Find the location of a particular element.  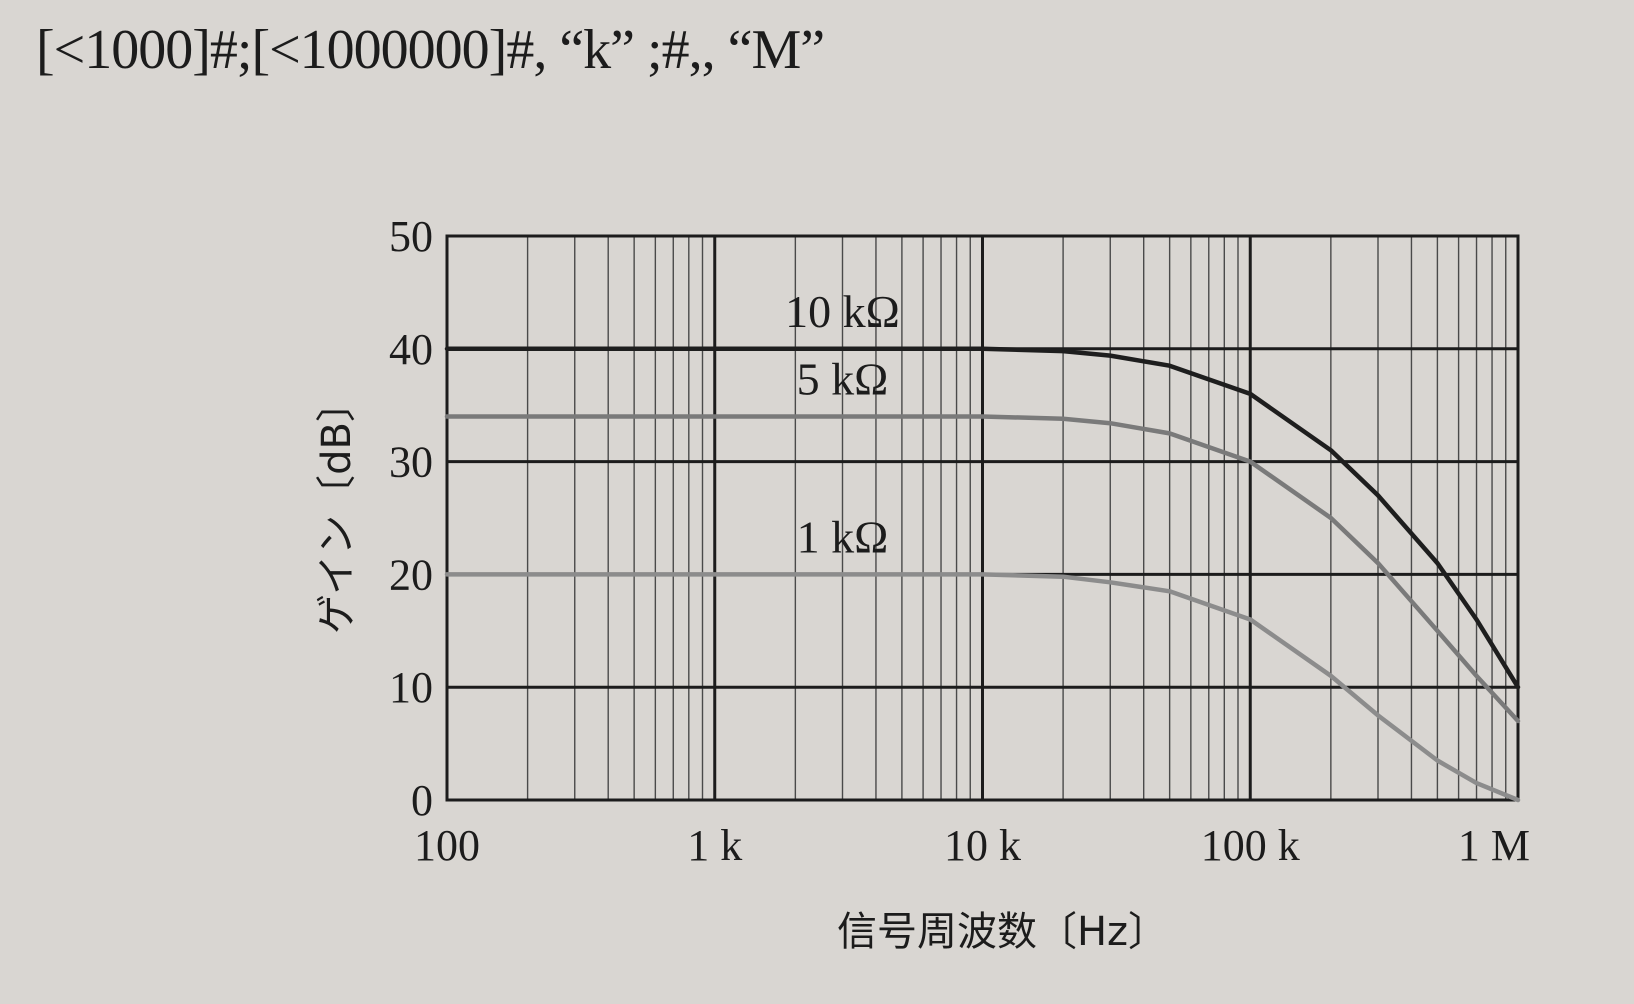

x-tick-label: 100 k is located at coordinates (1250, 845).